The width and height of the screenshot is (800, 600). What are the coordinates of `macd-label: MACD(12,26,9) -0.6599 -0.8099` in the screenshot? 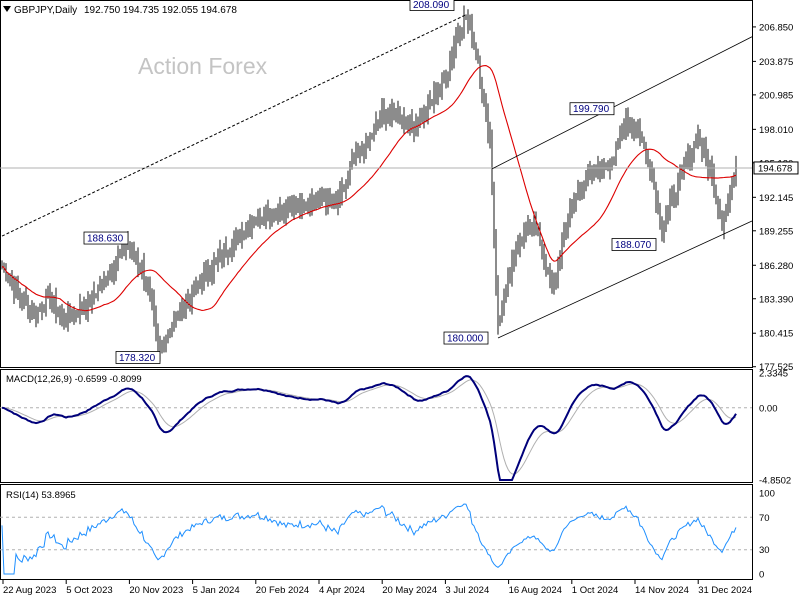 It's located at (74, 379).